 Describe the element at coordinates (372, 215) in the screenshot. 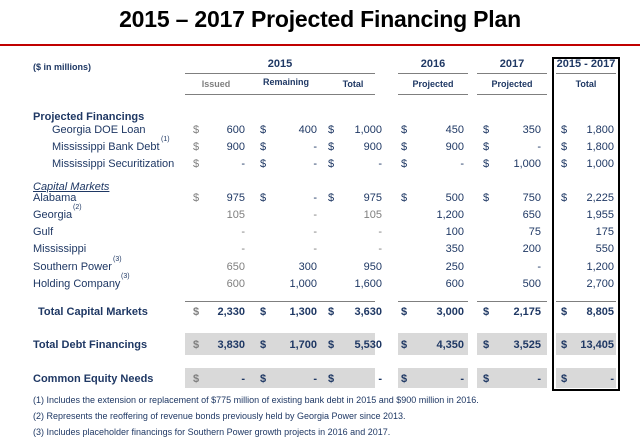

I see `cell-total: 105` at that location.